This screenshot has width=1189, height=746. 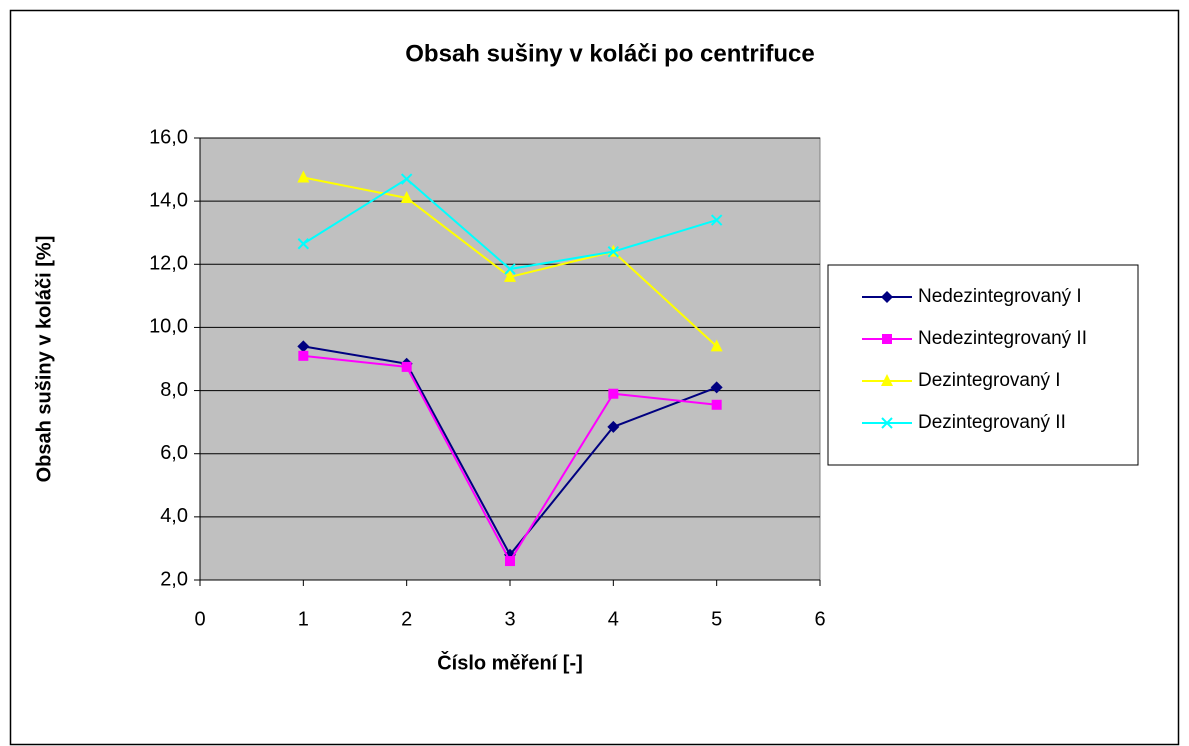 What do you see at coordinates (174, 453) in the screenshot?
I see `y-tick-label: 6,0` at bounding box center [174, 453].